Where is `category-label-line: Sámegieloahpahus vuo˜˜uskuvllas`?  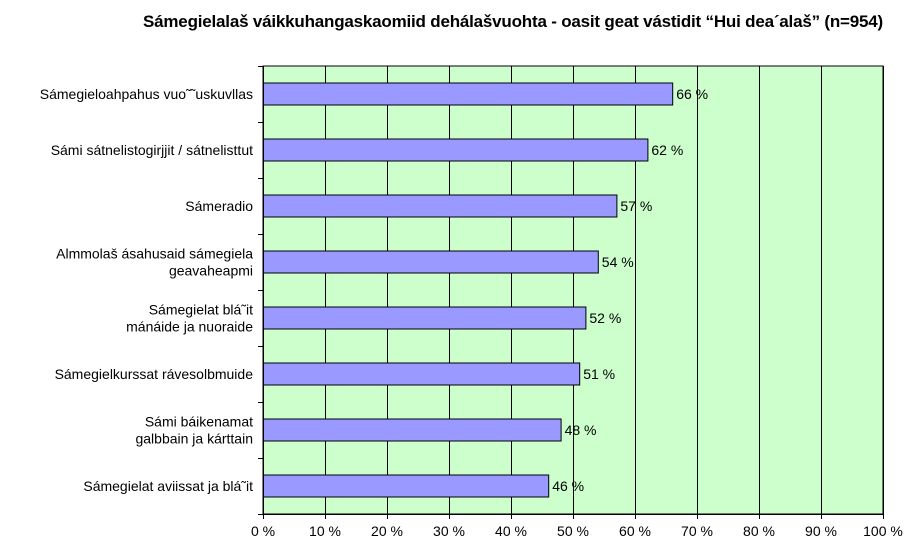
category-label-line: Sámegieloahpahus vuo˜˜uskuvllas is located at coordinates (146, 94).